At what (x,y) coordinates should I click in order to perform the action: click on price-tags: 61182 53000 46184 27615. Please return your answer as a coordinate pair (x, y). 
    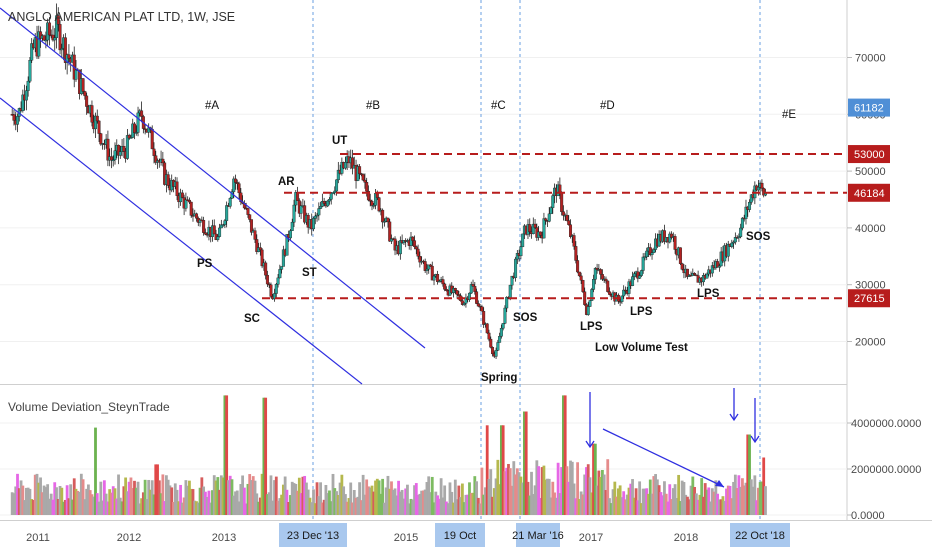
    Looking at the image, I should click on (869, 203).